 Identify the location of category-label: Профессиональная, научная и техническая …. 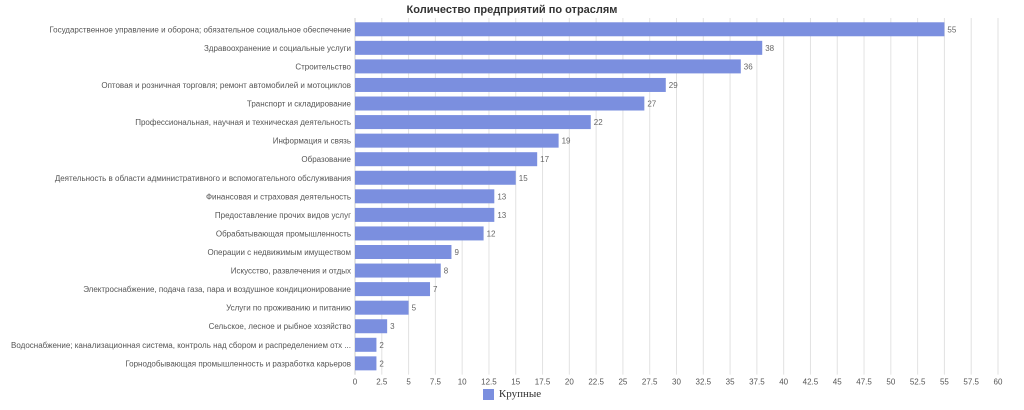
(243, 122).